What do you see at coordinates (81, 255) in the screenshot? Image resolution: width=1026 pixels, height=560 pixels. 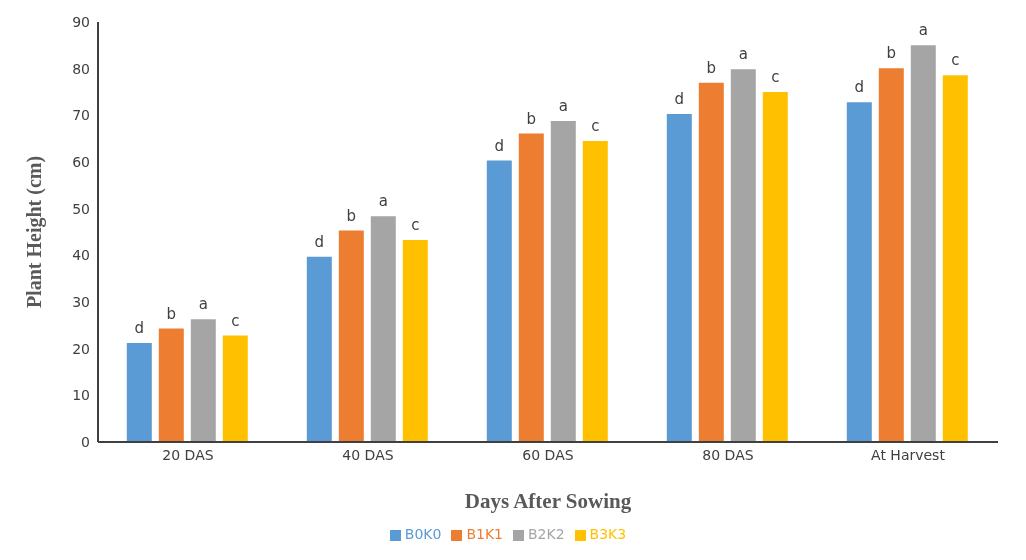 I see `y-tick-label: 40` at bounding box center [81, 255].